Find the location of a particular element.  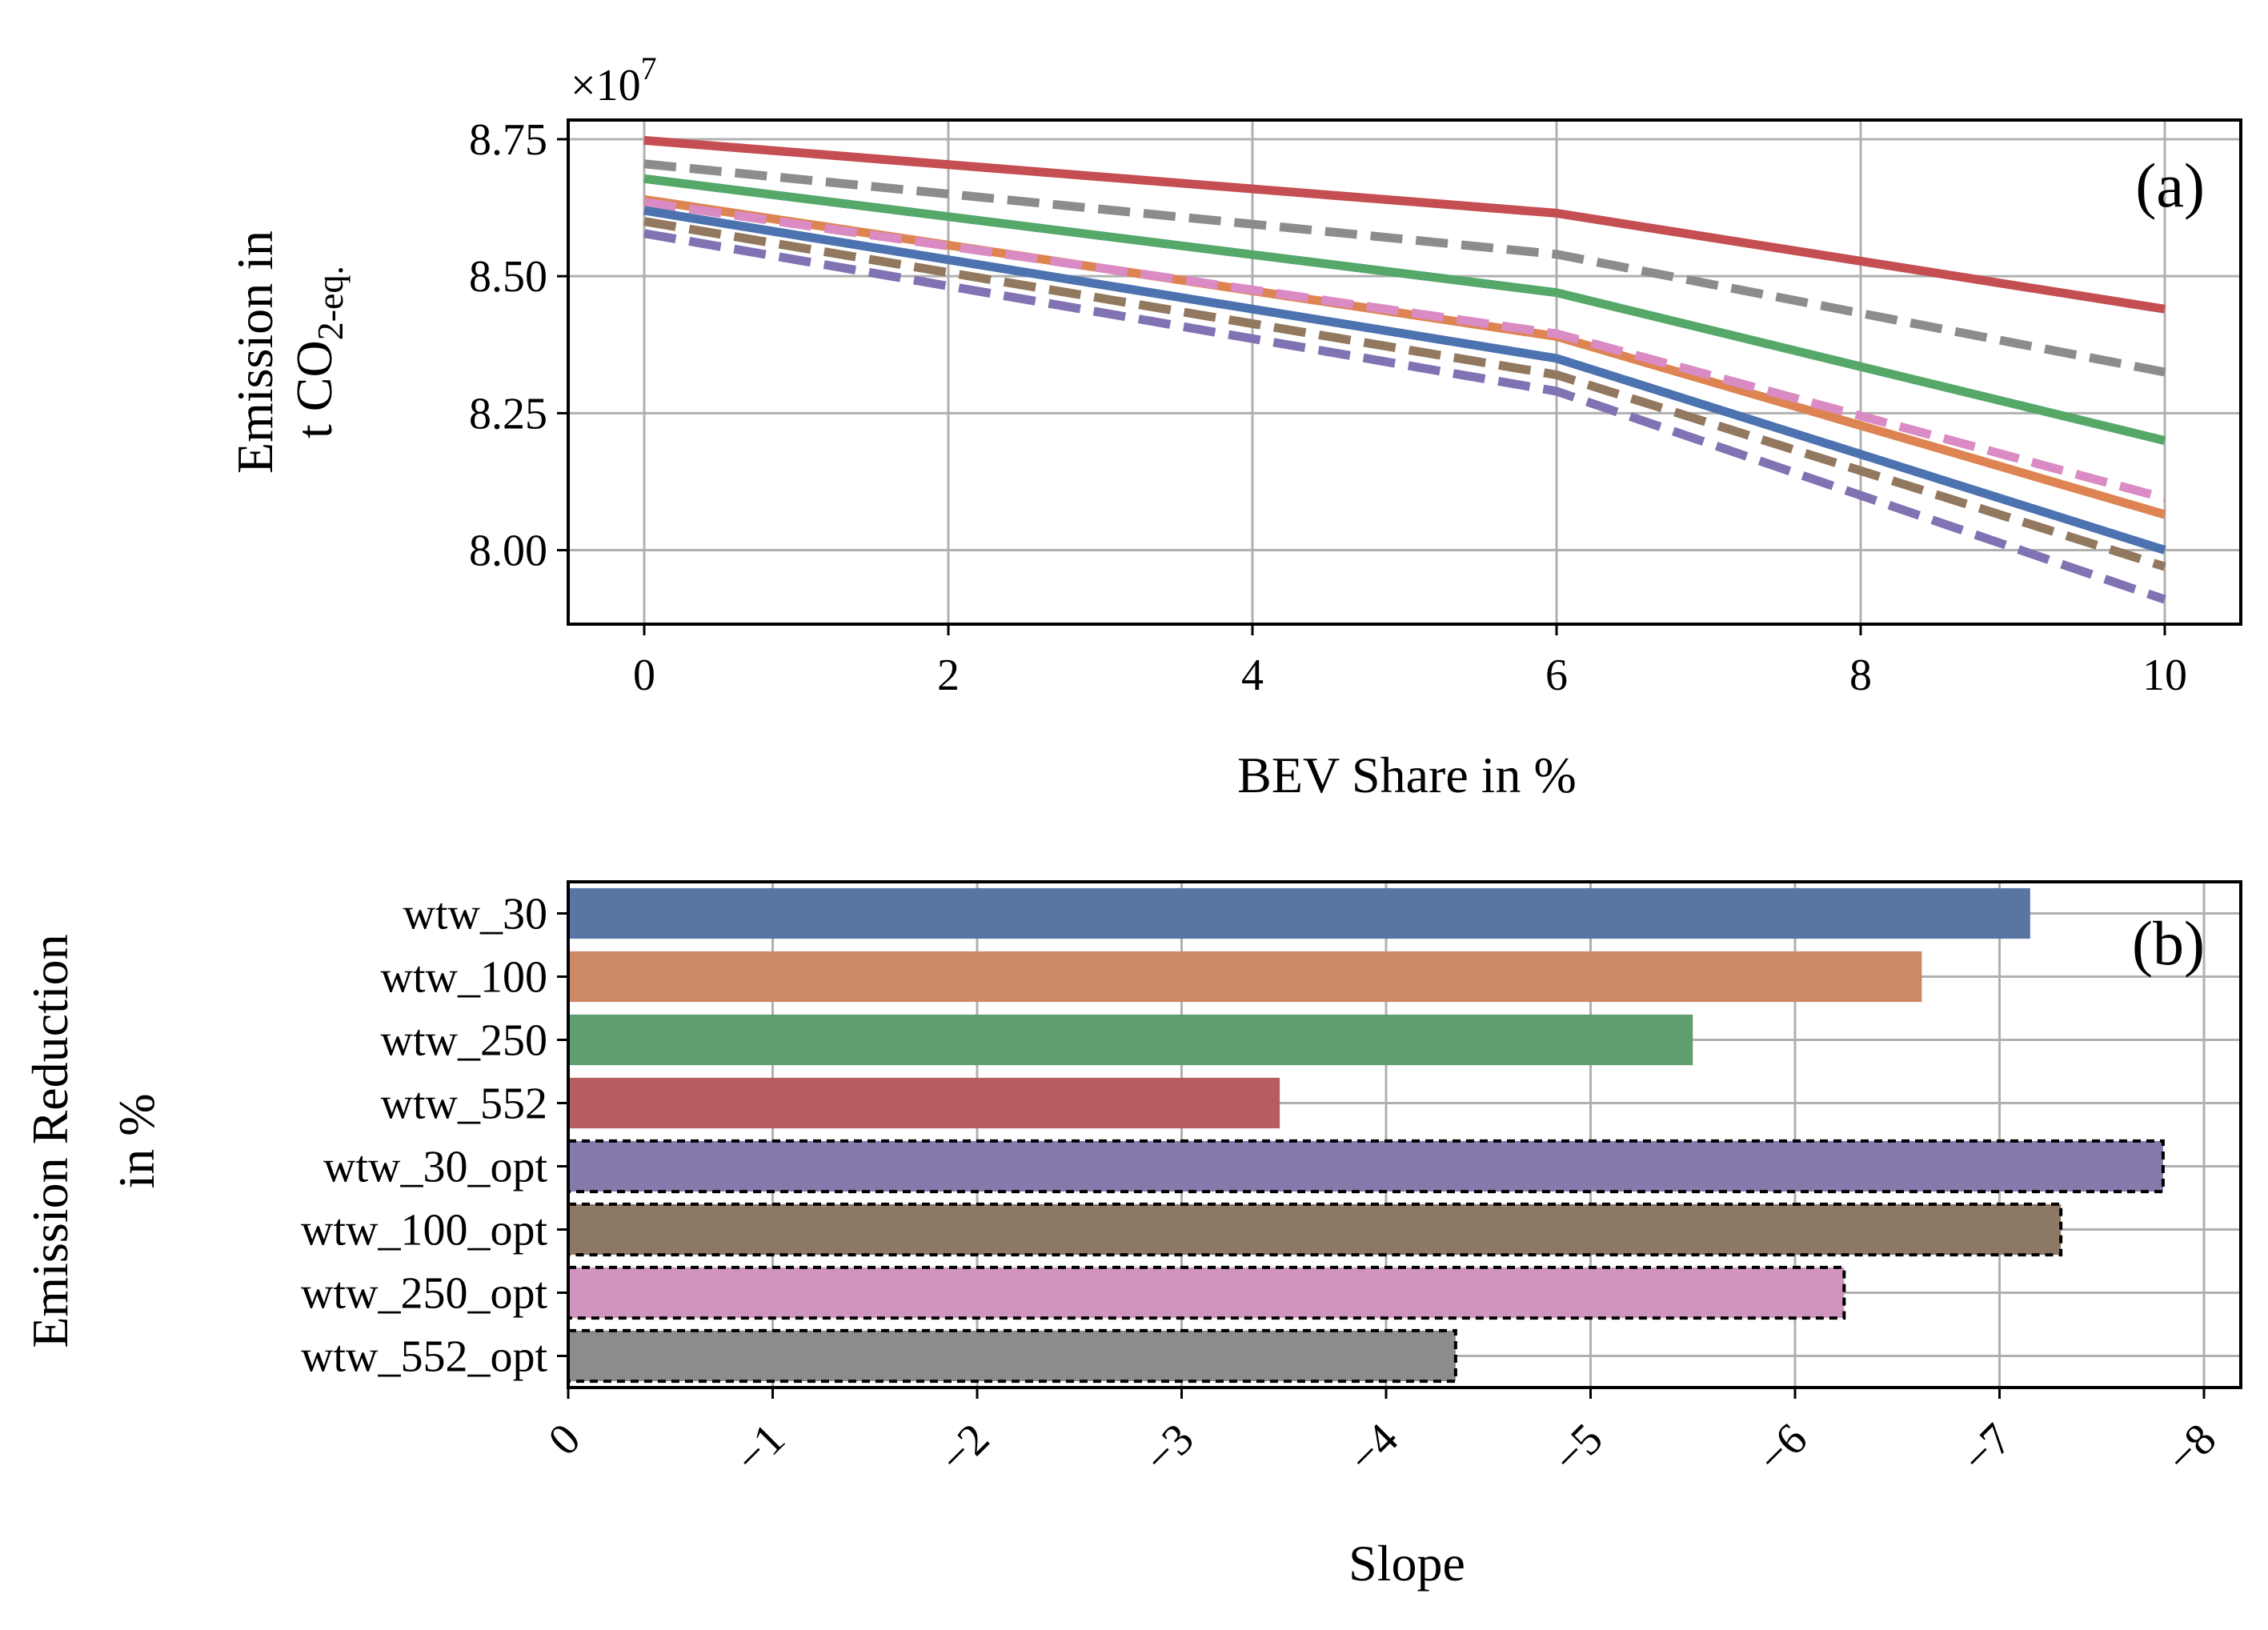

panel-b-category-label: wtw_100_opt is located at coordinates (424, 1231).